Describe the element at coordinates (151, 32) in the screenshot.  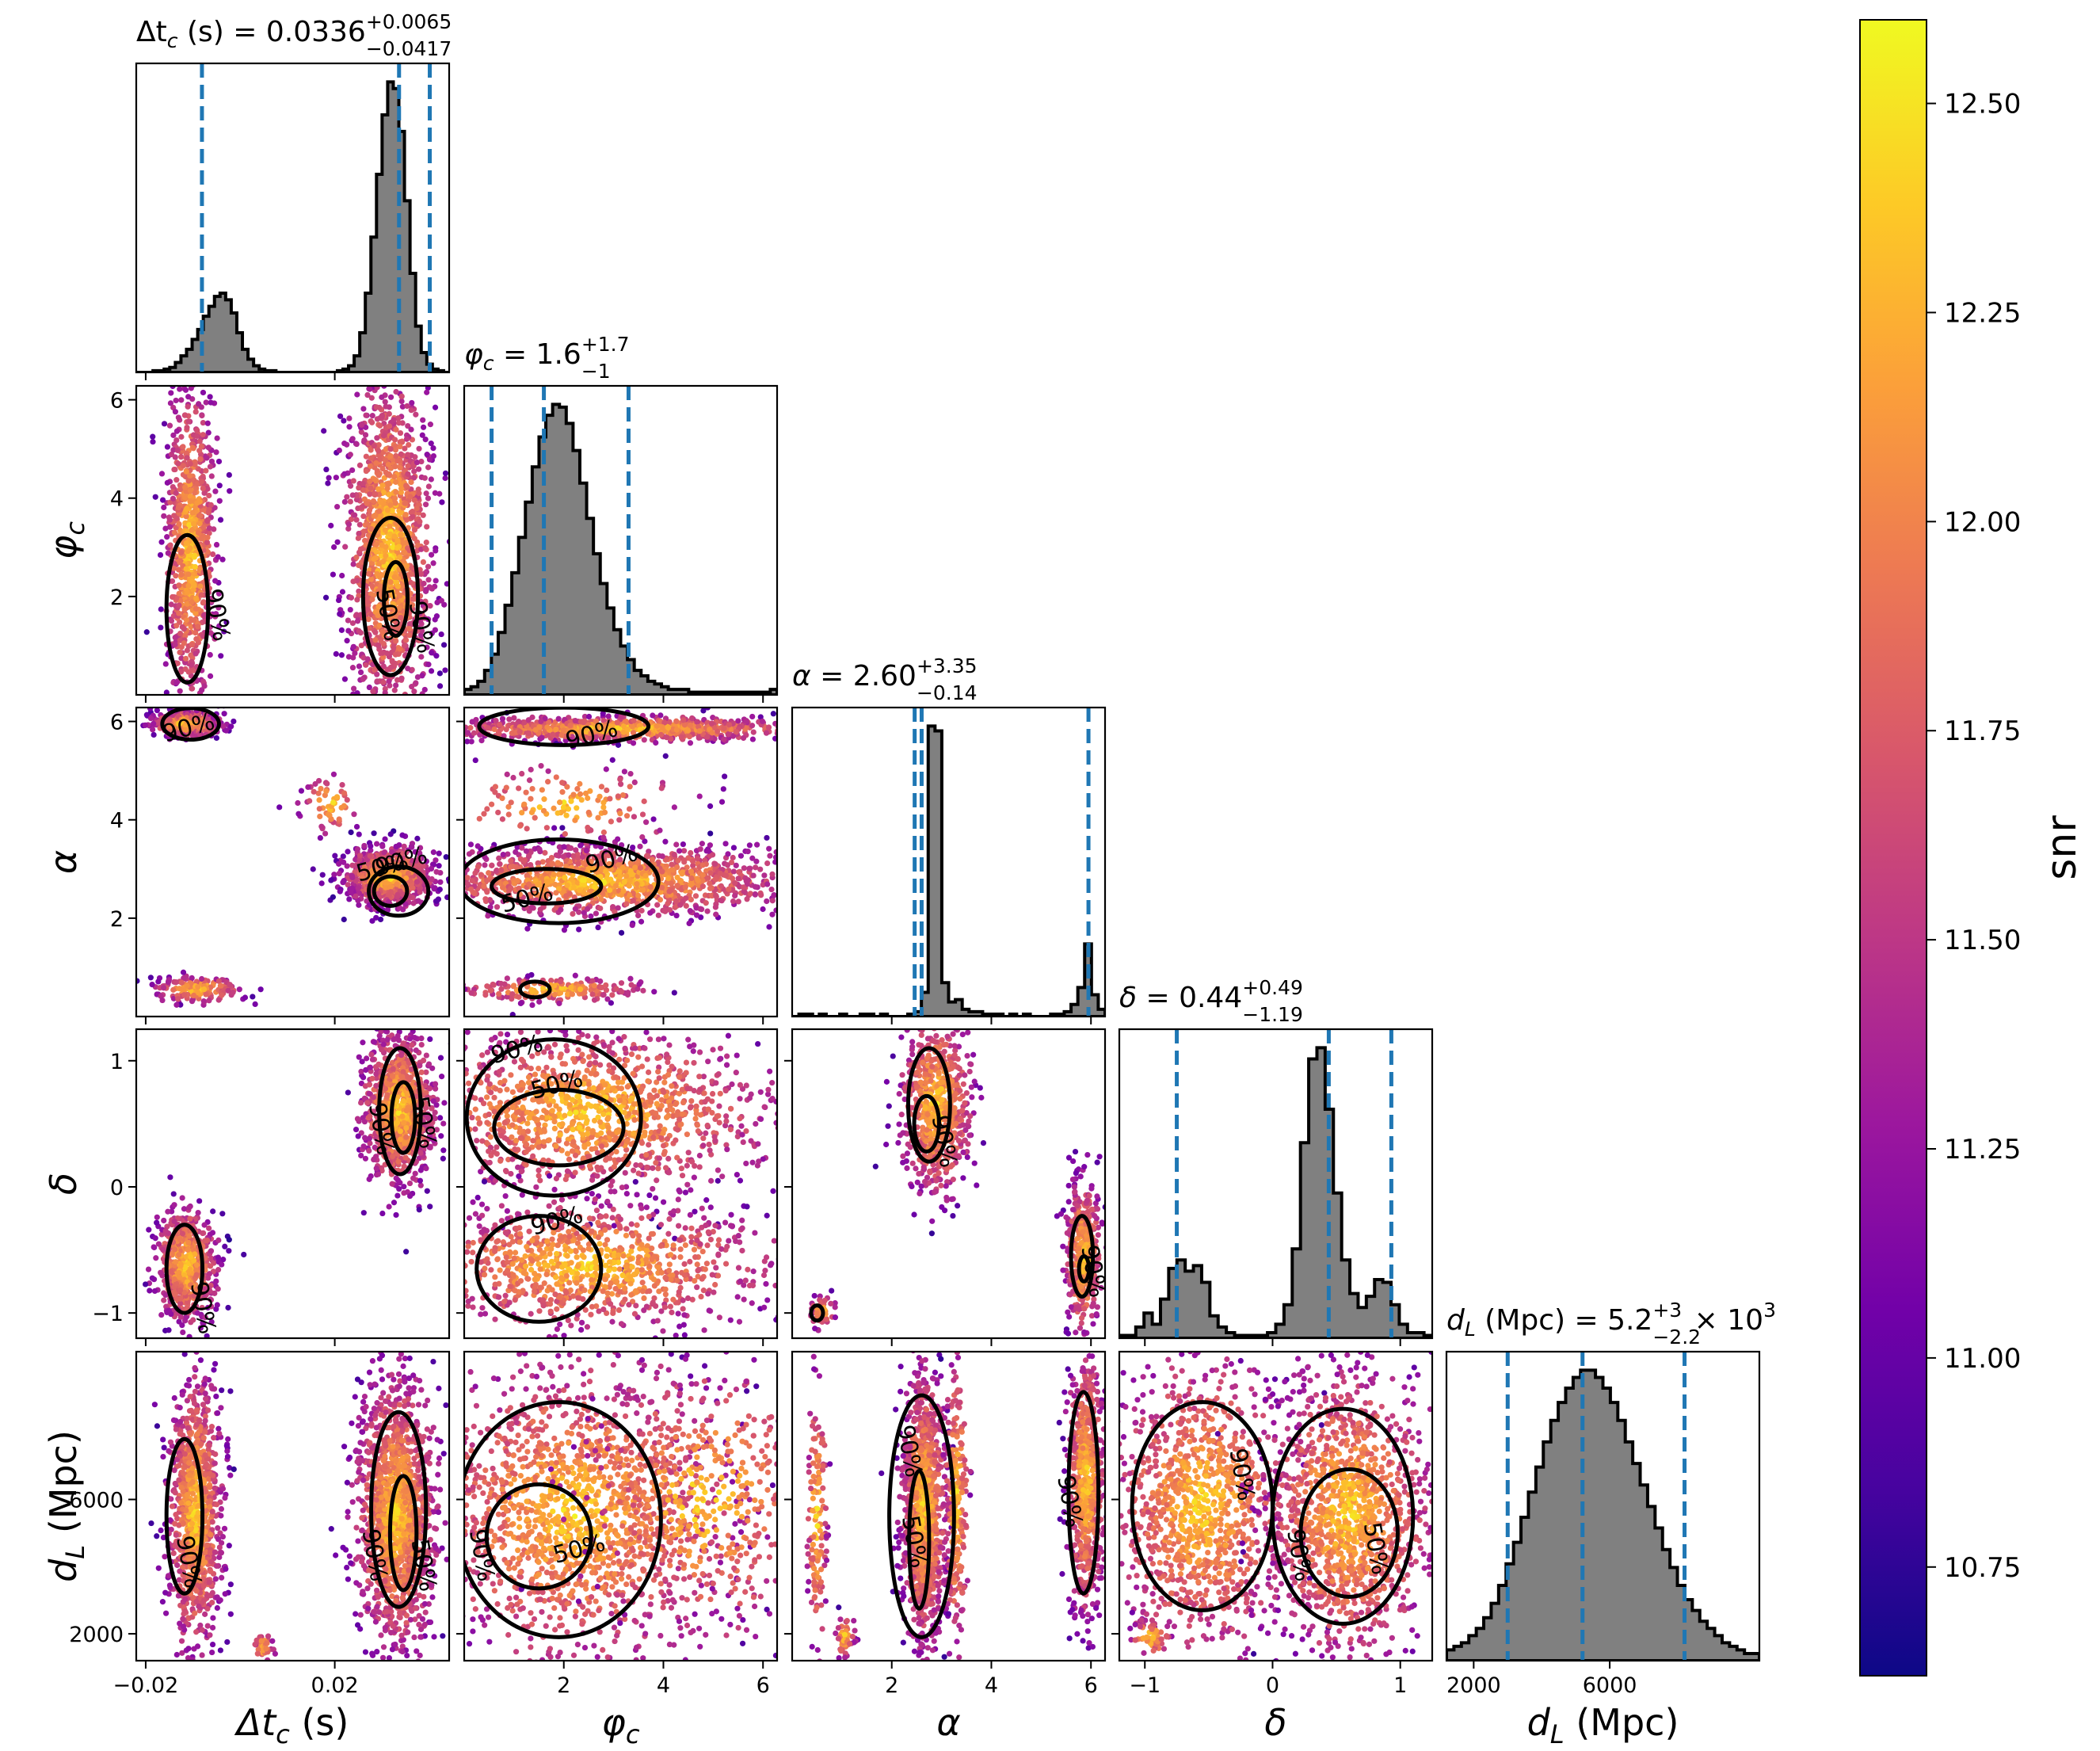
I see `title-symbol: Δt` at that location.